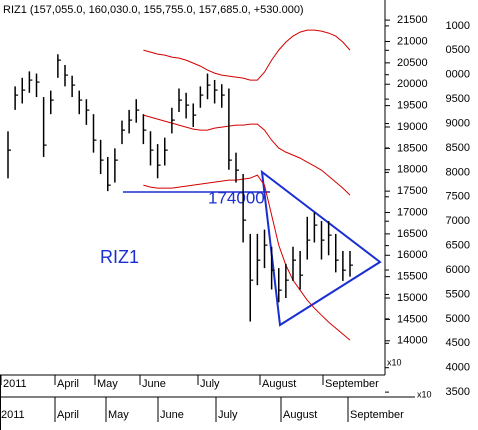 This screenshot has width=478, height=430. Describe the element at coordinates (412, 191) in the screenshot. I see `y-tick-label: 17500` at that location.